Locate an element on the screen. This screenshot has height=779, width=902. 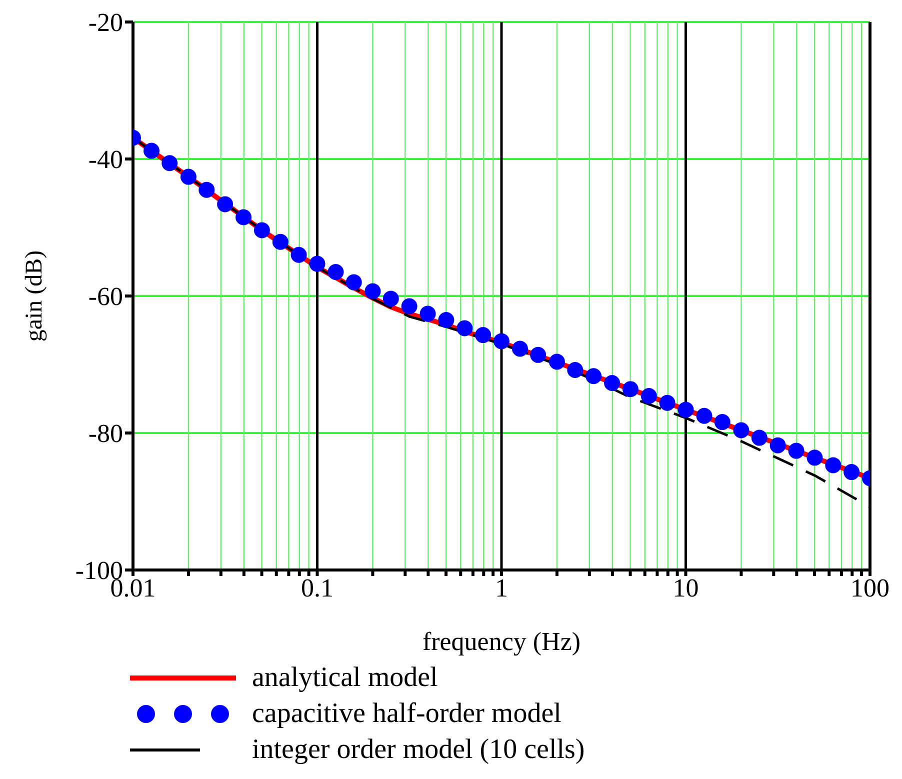
x-tick-label: 100 is located at coordinates (870, 587).